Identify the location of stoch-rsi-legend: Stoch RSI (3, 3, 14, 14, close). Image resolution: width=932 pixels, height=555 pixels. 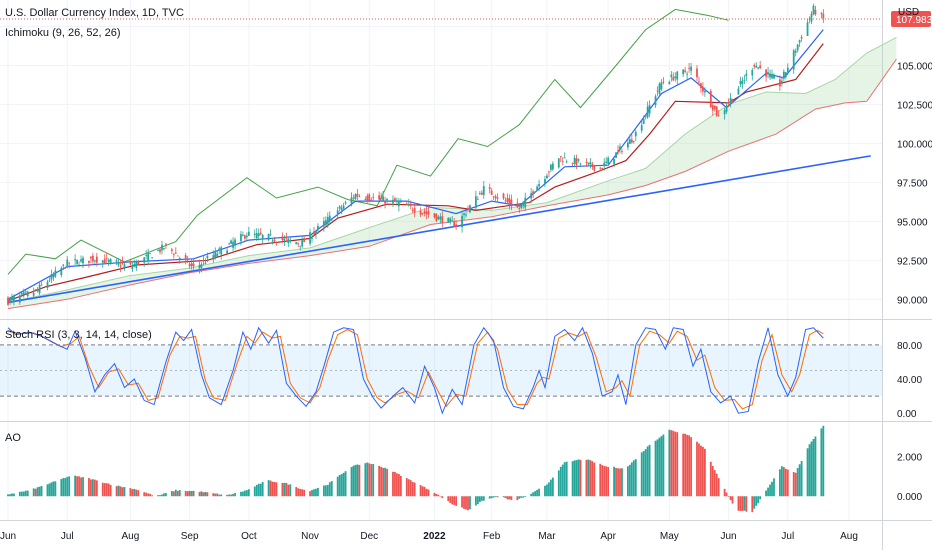
(78, 335).